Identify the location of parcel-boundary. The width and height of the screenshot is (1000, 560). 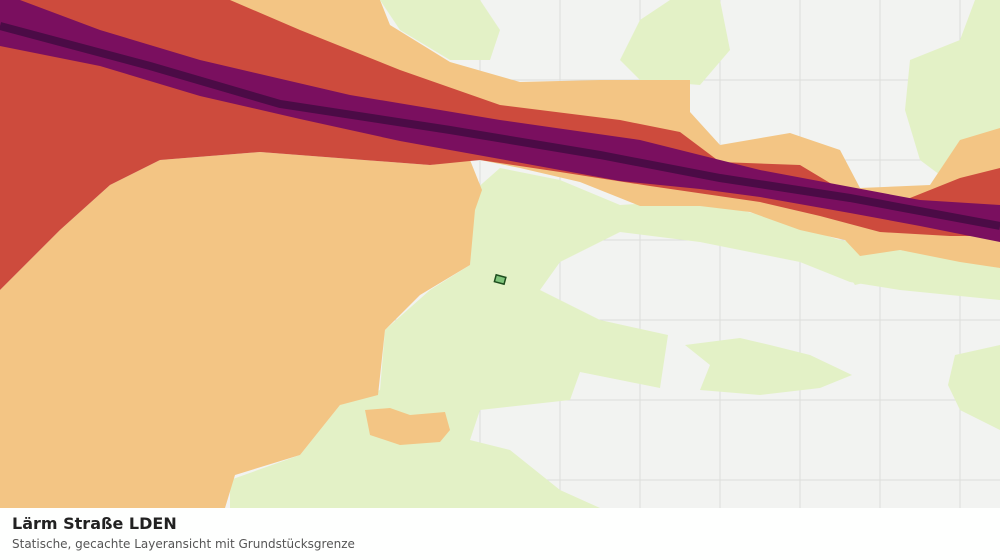
(500, 279).